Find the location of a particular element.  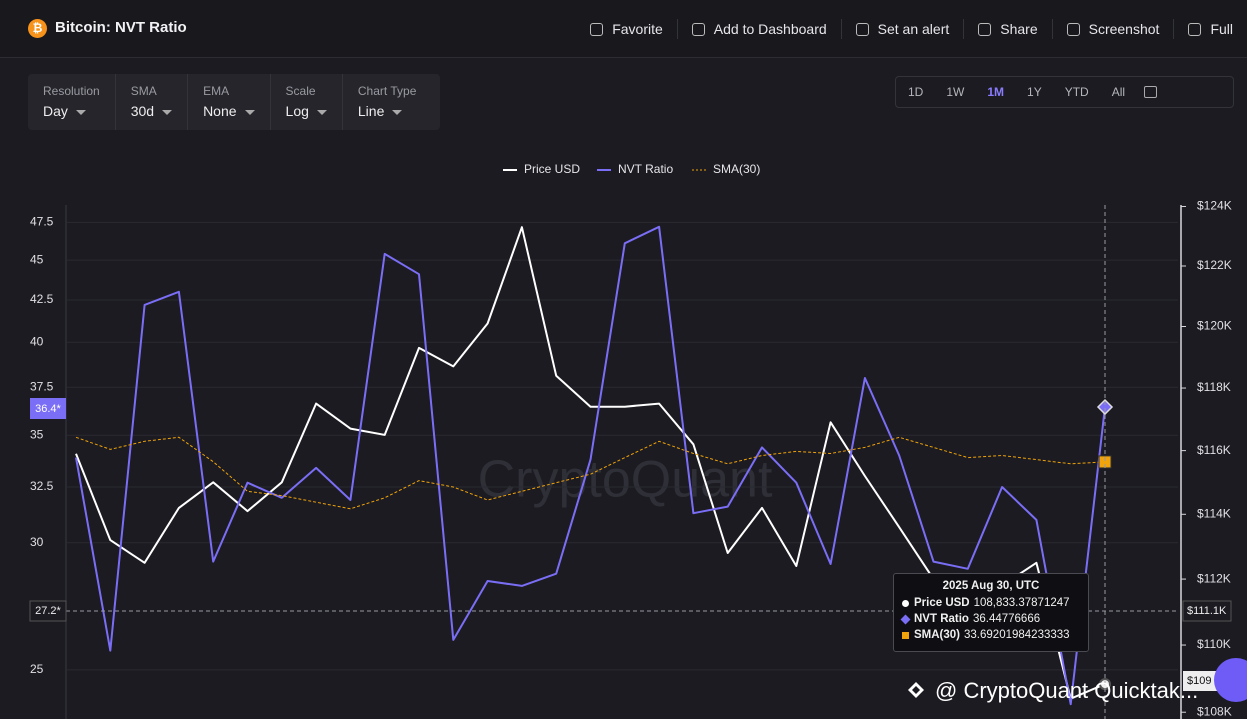

header-action: Add to Dashboard is located at coordinates (760, 29).